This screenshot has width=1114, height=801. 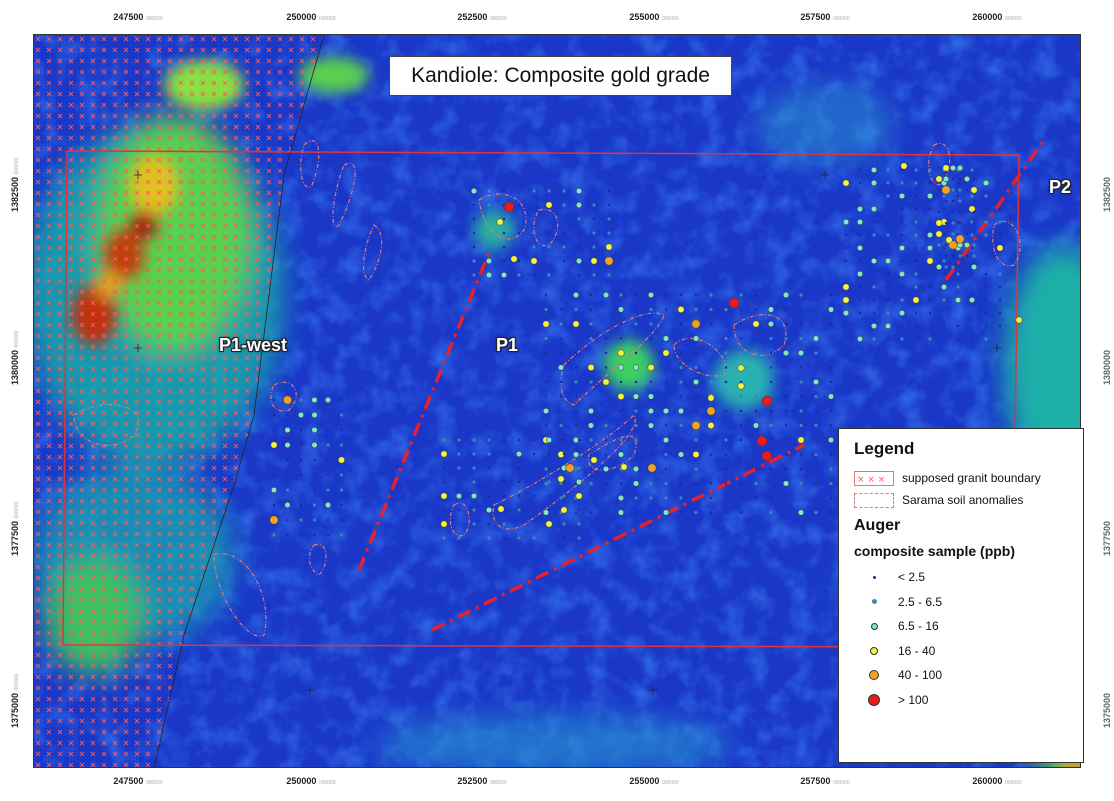 What do you see at coordinates (15, 528) in the screenshot?
I see `y-tick-label: 1377500 000000` at bounding box center [15, 528].